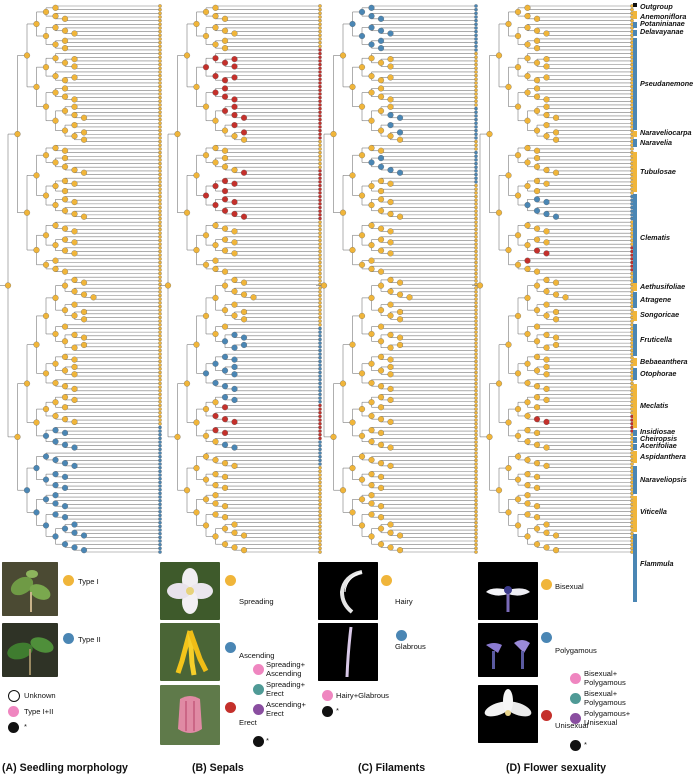 The width and height of the screenshot is (700, 778). I want to click on seedling-type-ii-photo, so click(30, 650).